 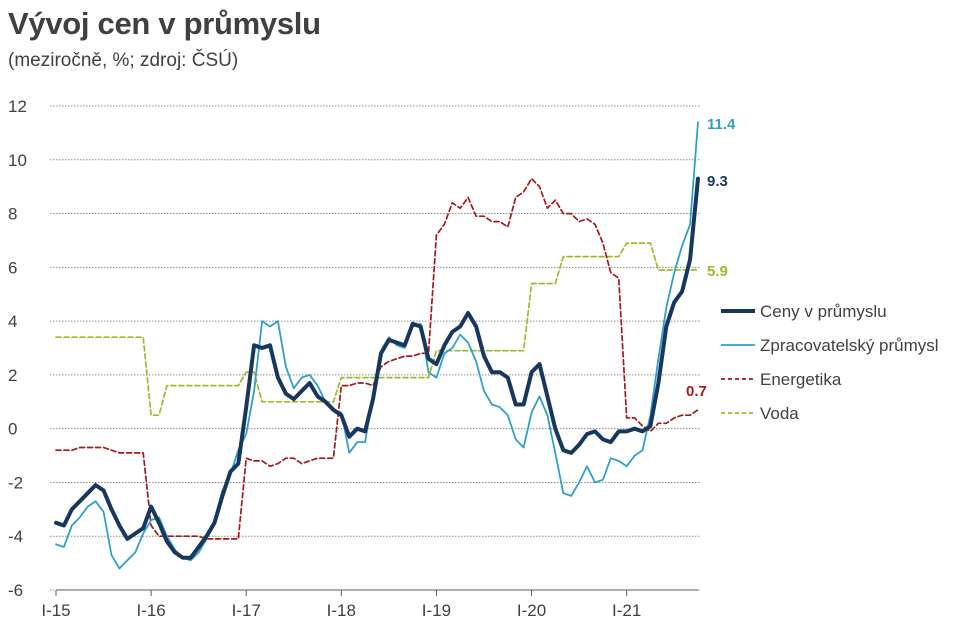 What do you see at coordinates (717, 181) in the screenshot?
I see `end-label-ceny-v-prumyslu: 9.3` at bounding box center [717, 181].